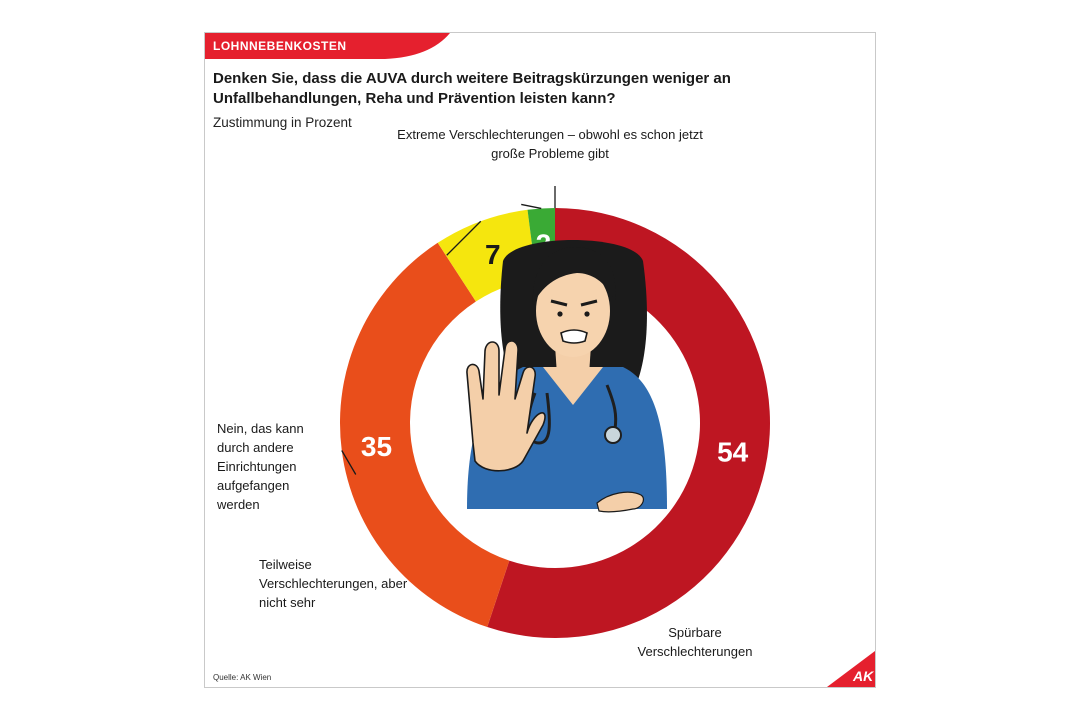 This screenshot has width=1080, height=720. Describe the element at coordinates (613, 435) in the screenshot. I see `stethoscope-chest-piece` at that location.